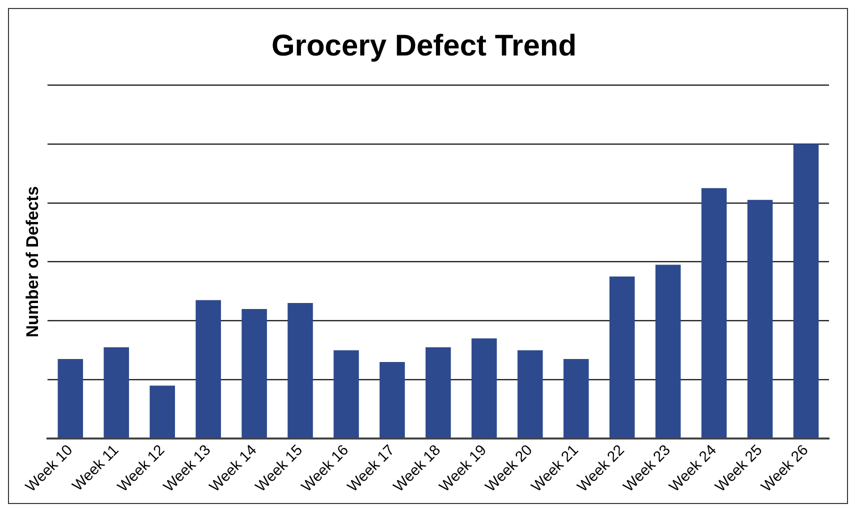 The image size is (856, 512). Describe the element at coordinates (424, 45) in the screenshot. I see `chart-title: Grocery Defect Trend` at that location.